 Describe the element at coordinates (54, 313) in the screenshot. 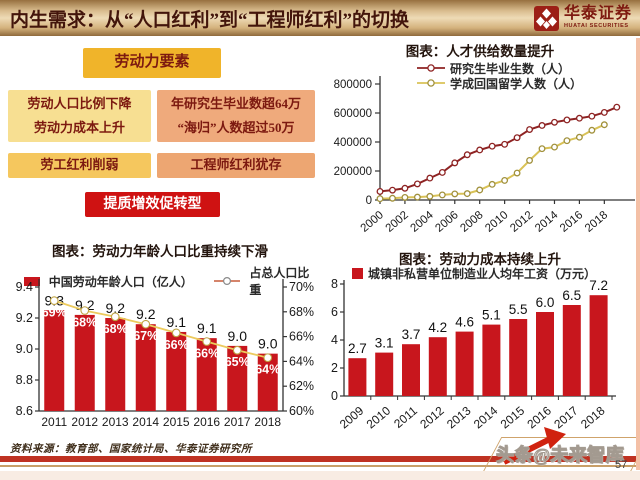

I see `svg-text: 69%` at that location.